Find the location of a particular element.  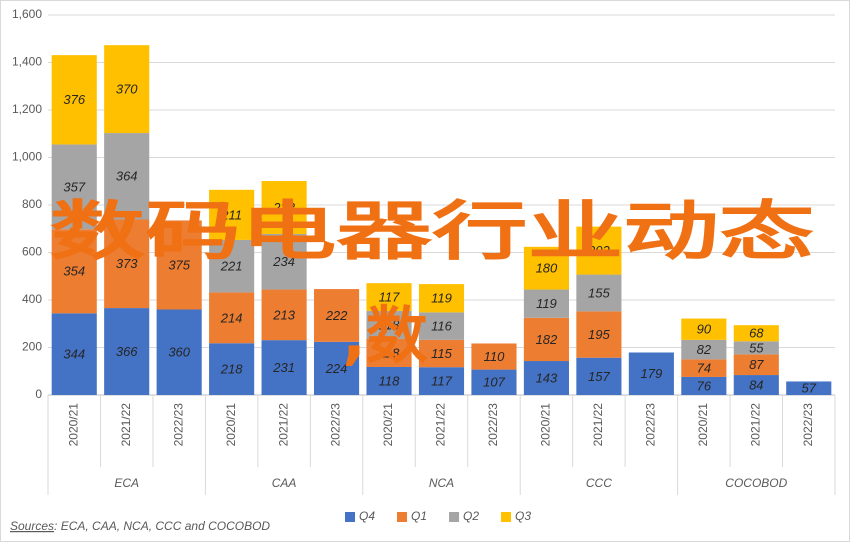

data-label: 214 is located at coordinates (231, 317).